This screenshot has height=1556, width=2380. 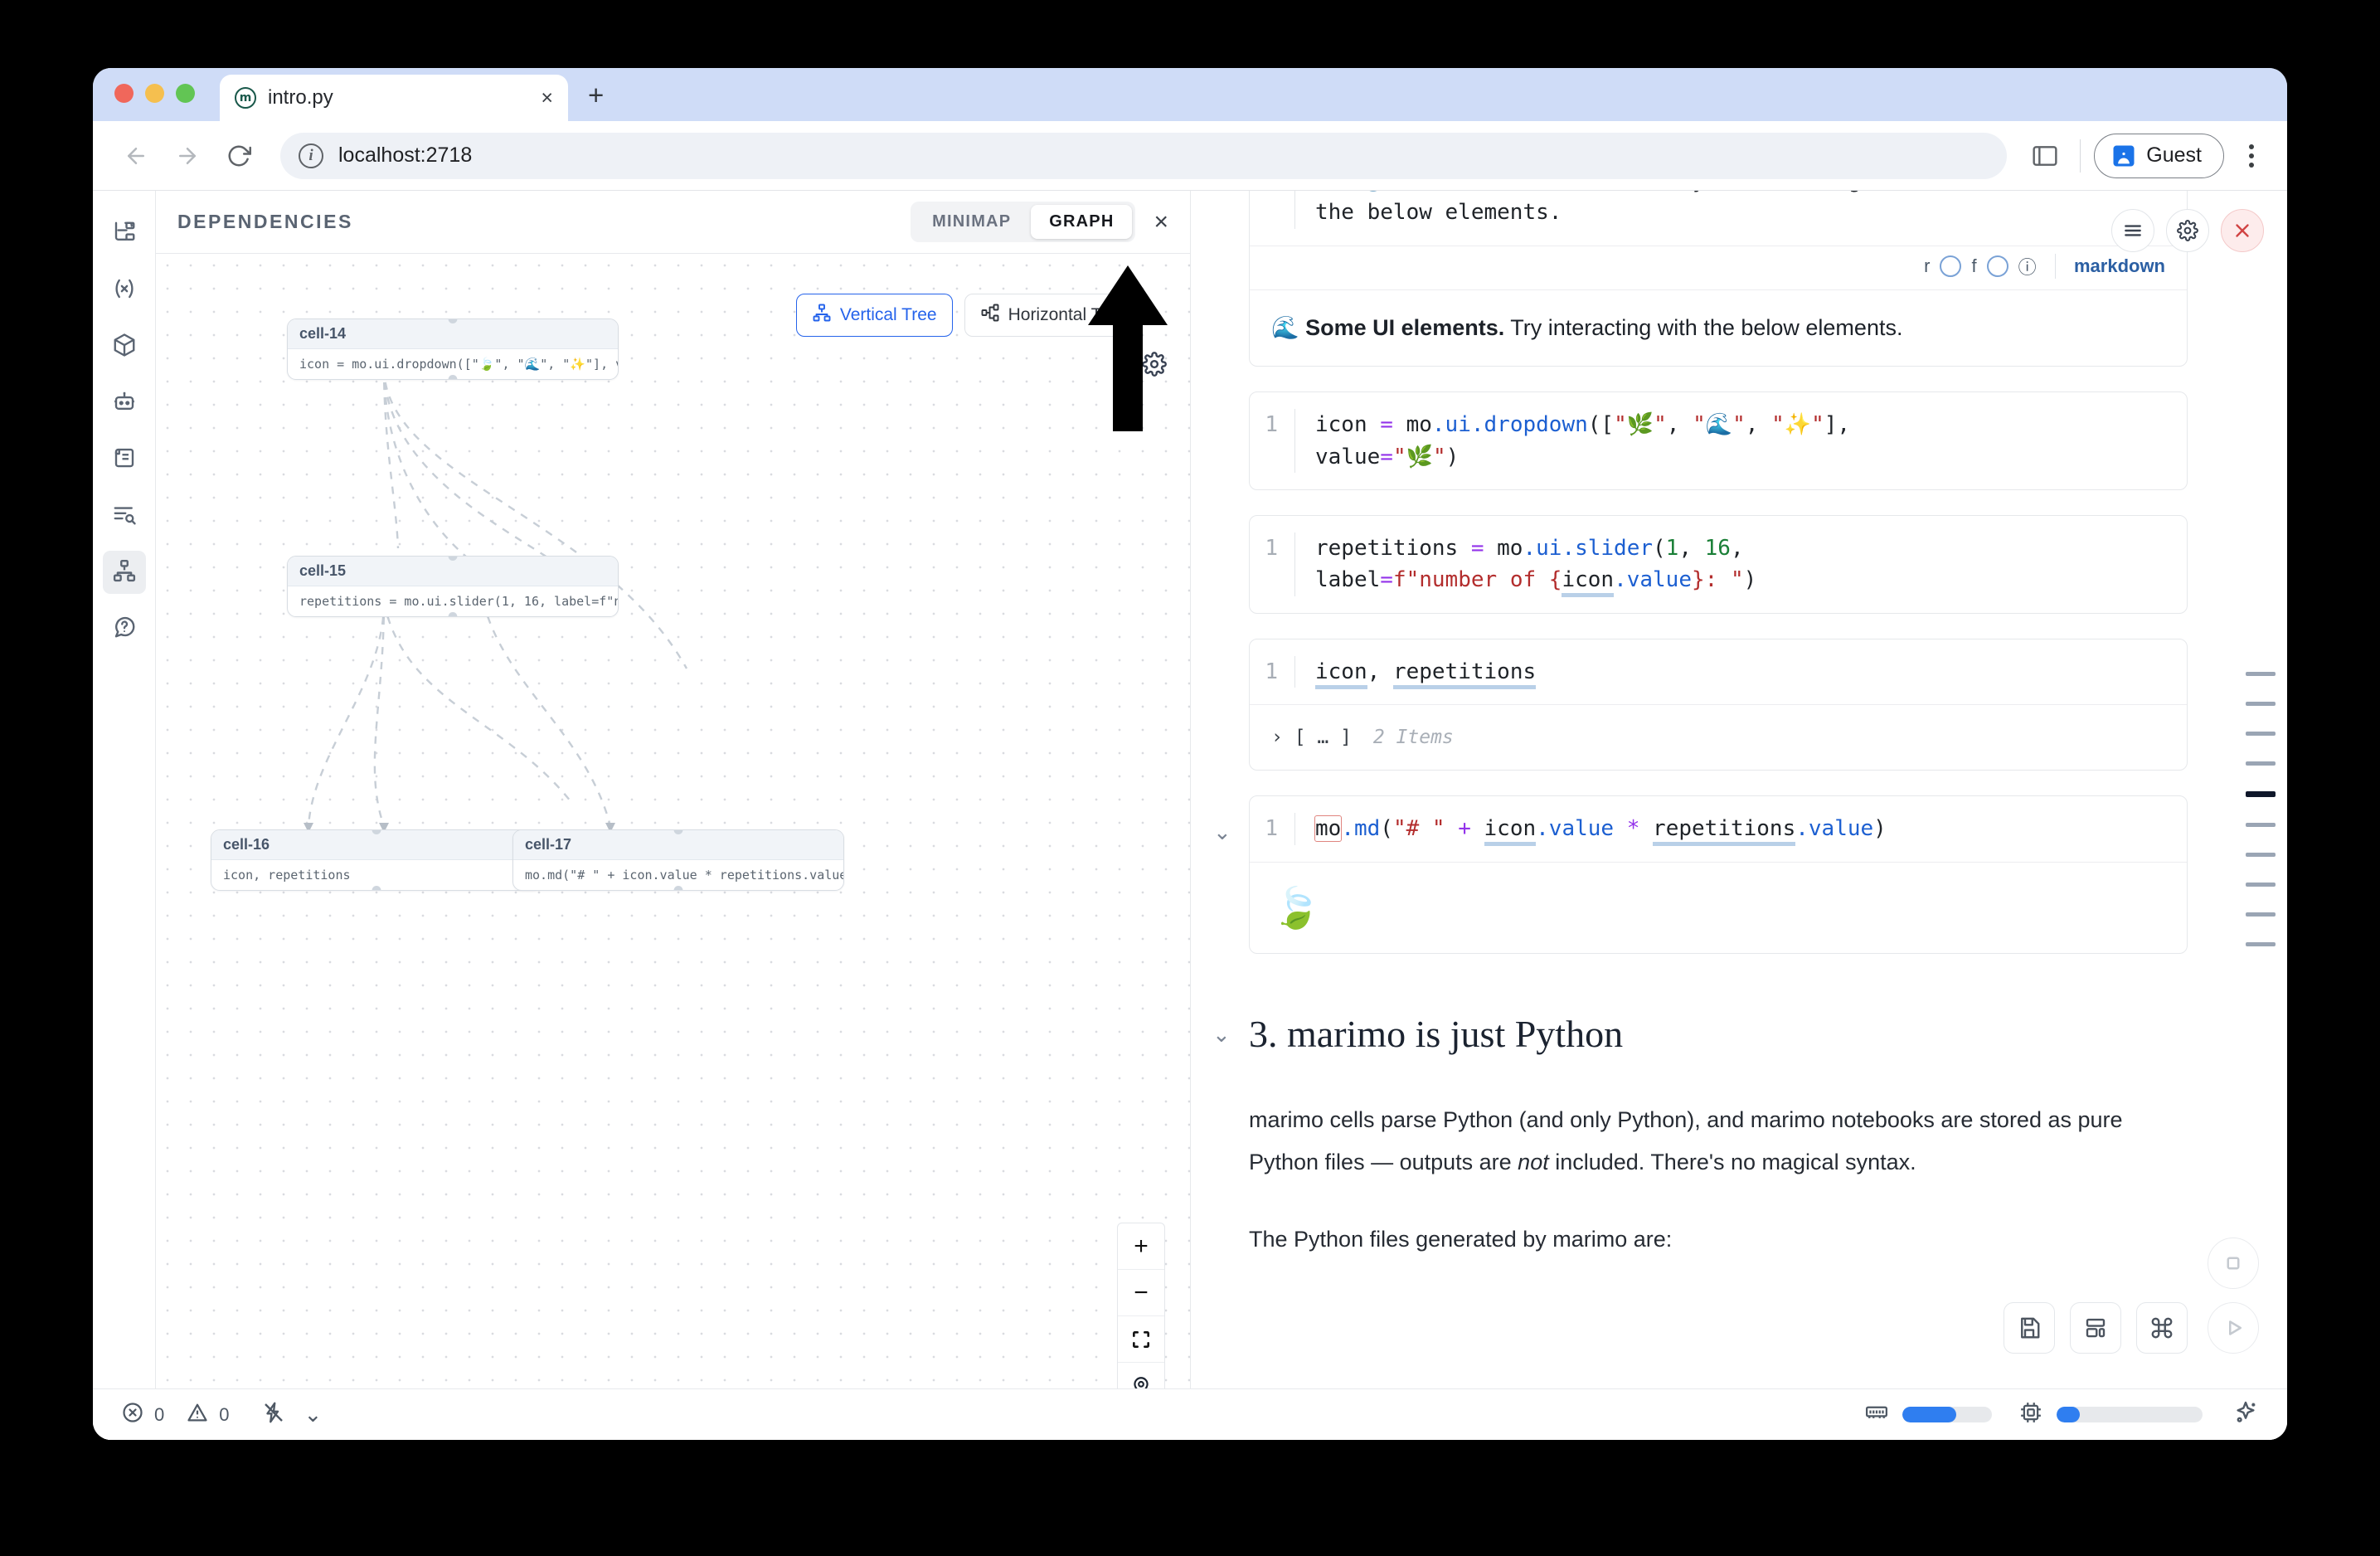 What do you see at coordinates (2119, 265) in the screenshot?
I see `language-label: markdown` at bounding box center [2119, 265].